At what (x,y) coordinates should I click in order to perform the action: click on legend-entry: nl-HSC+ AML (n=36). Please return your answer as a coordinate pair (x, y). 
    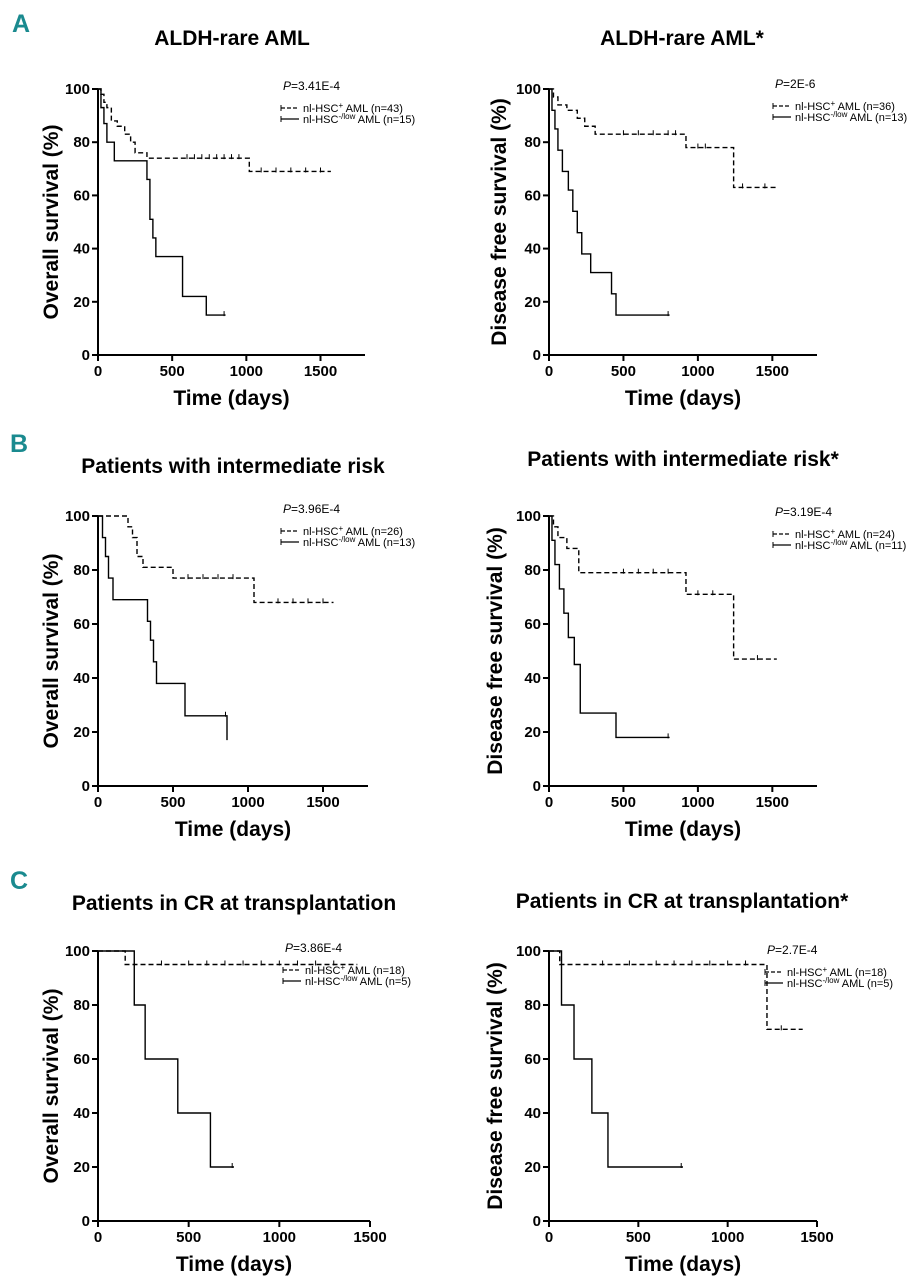
    Looking at the image, I should click on (833, 106).